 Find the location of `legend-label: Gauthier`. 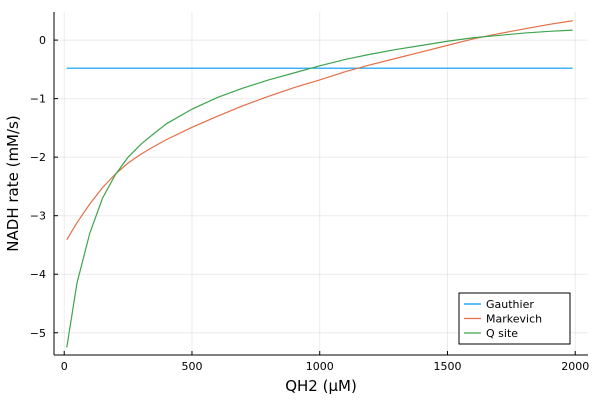

legend-label: Gauthier is located at coordinates (510, 304).